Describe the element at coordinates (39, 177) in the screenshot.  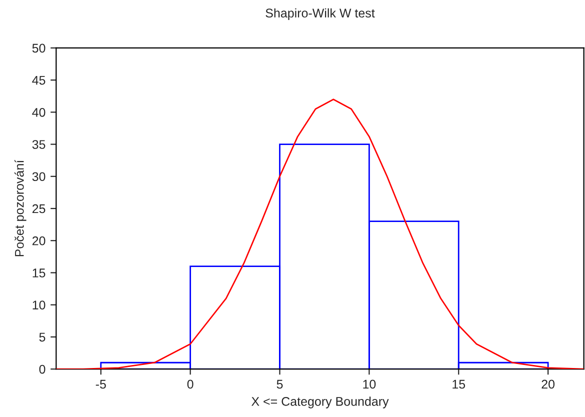
I see `y-tick-label: 30` at that location.